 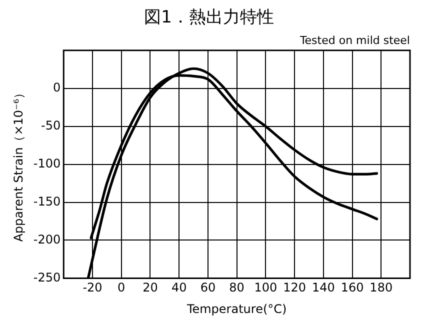 What do you see at coordinates (122, 287) in the screenshot?
I see `x-tick-label: 0` at bounding box center [122, 287].